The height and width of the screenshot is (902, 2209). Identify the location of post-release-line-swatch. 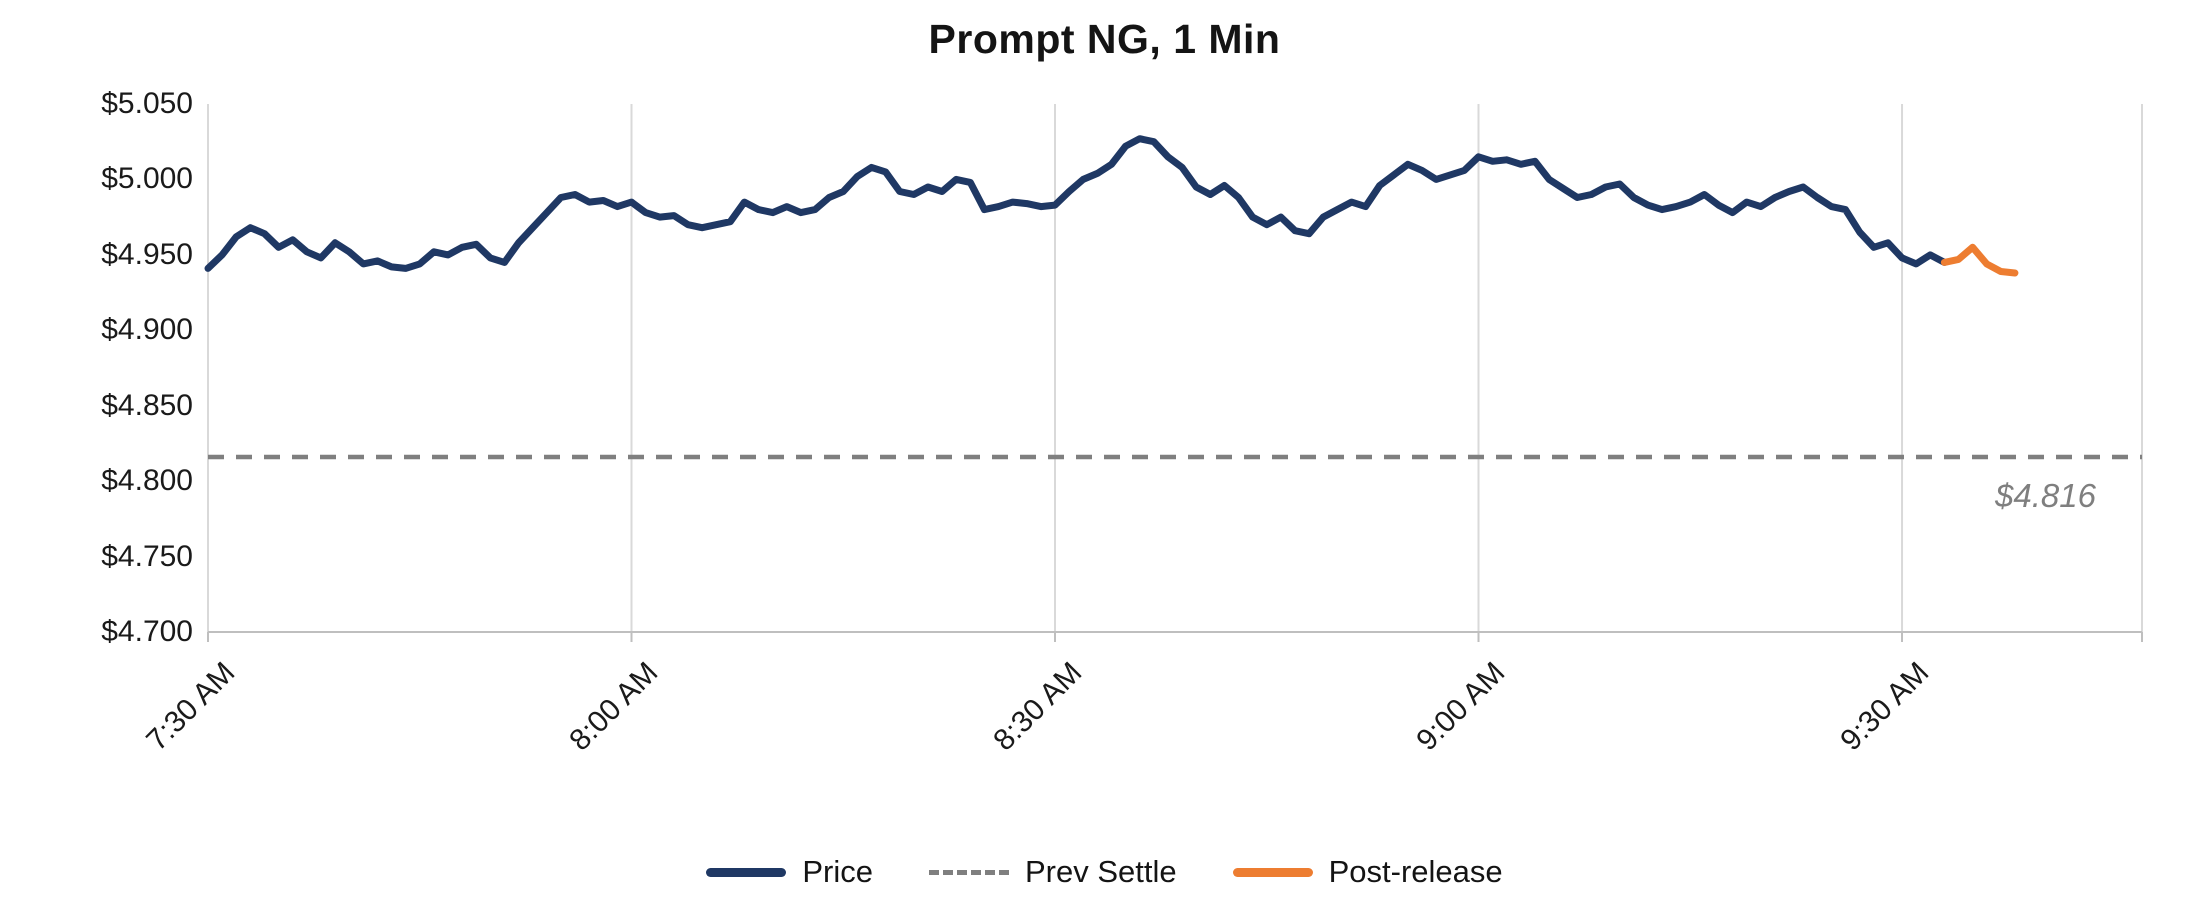
(1272, 872).